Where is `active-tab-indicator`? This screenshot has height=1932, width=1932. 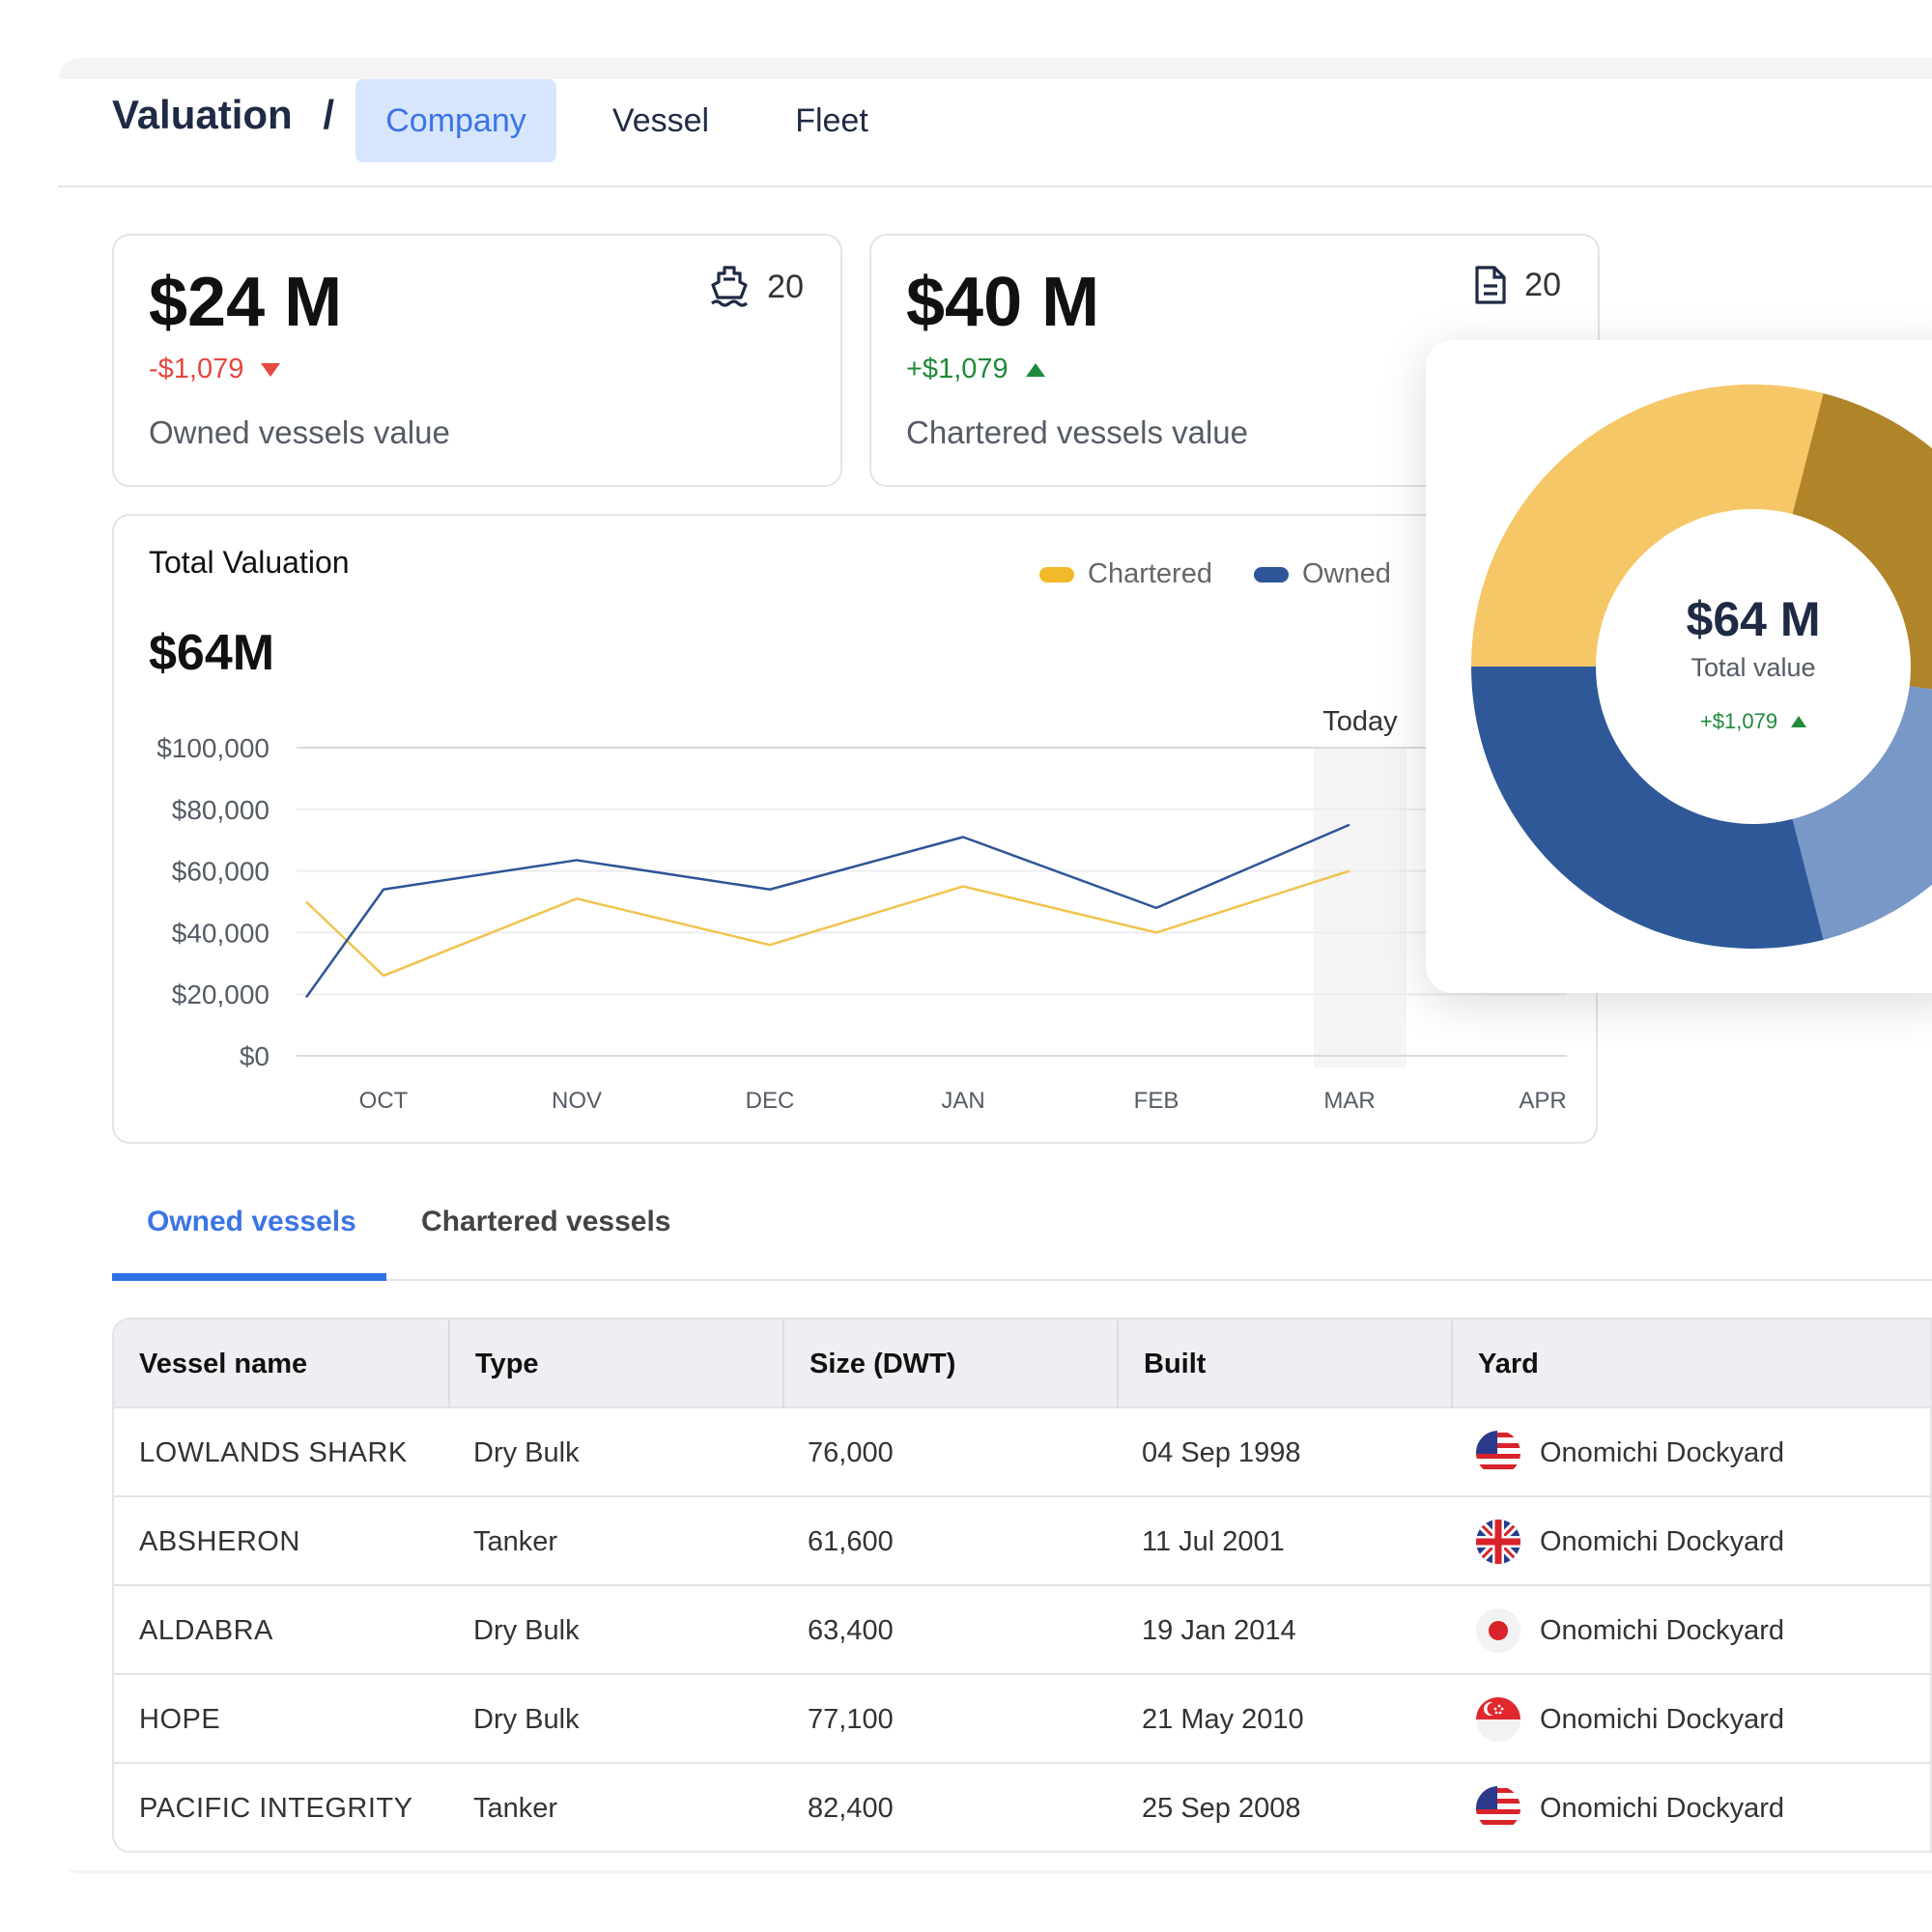
active-tab-indicator is located at coordinates (249, 1277).